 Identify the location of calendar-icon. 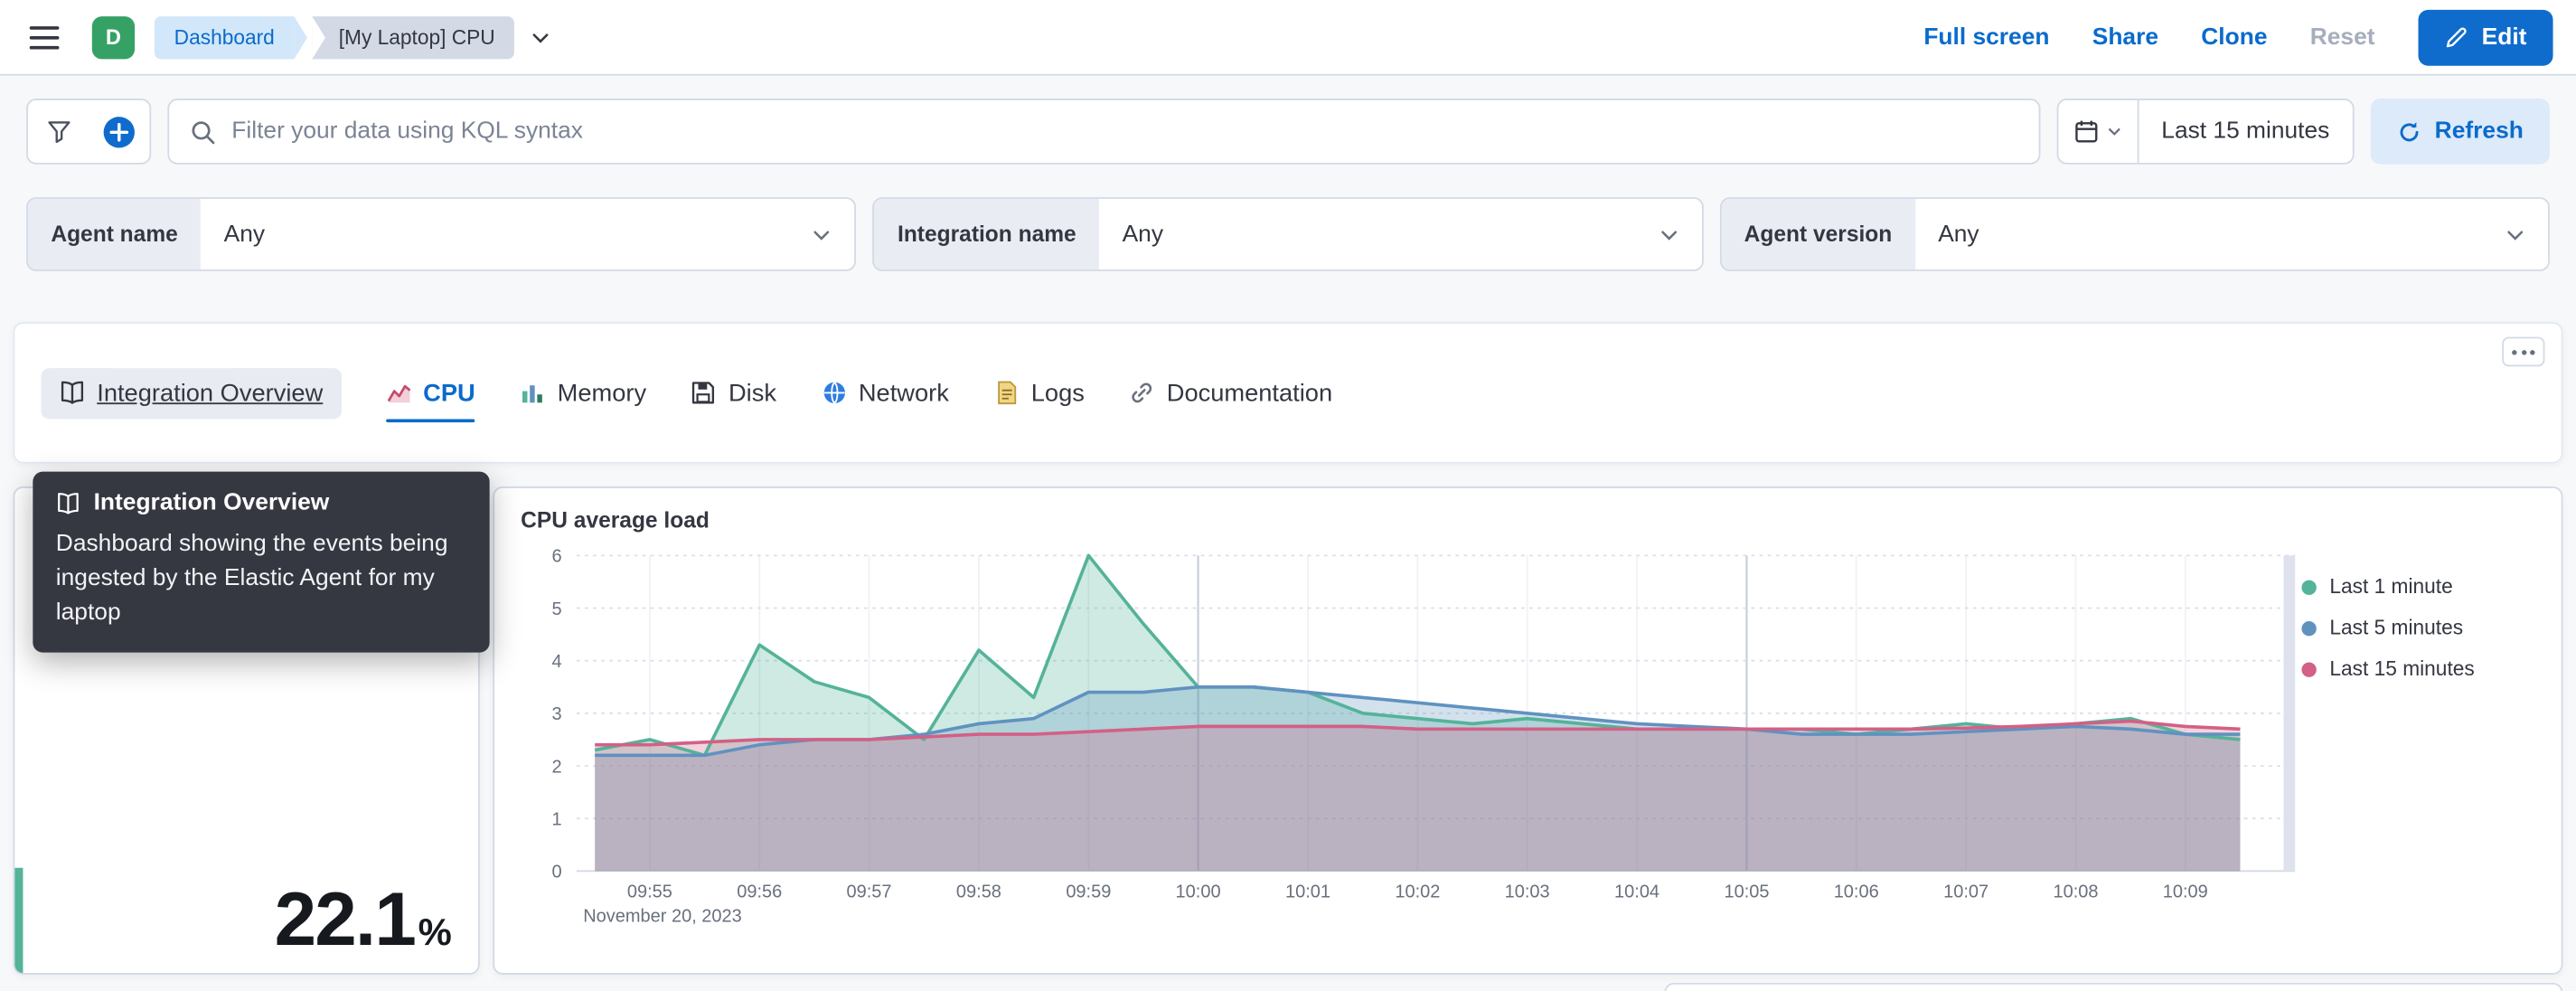
(2098, 131).